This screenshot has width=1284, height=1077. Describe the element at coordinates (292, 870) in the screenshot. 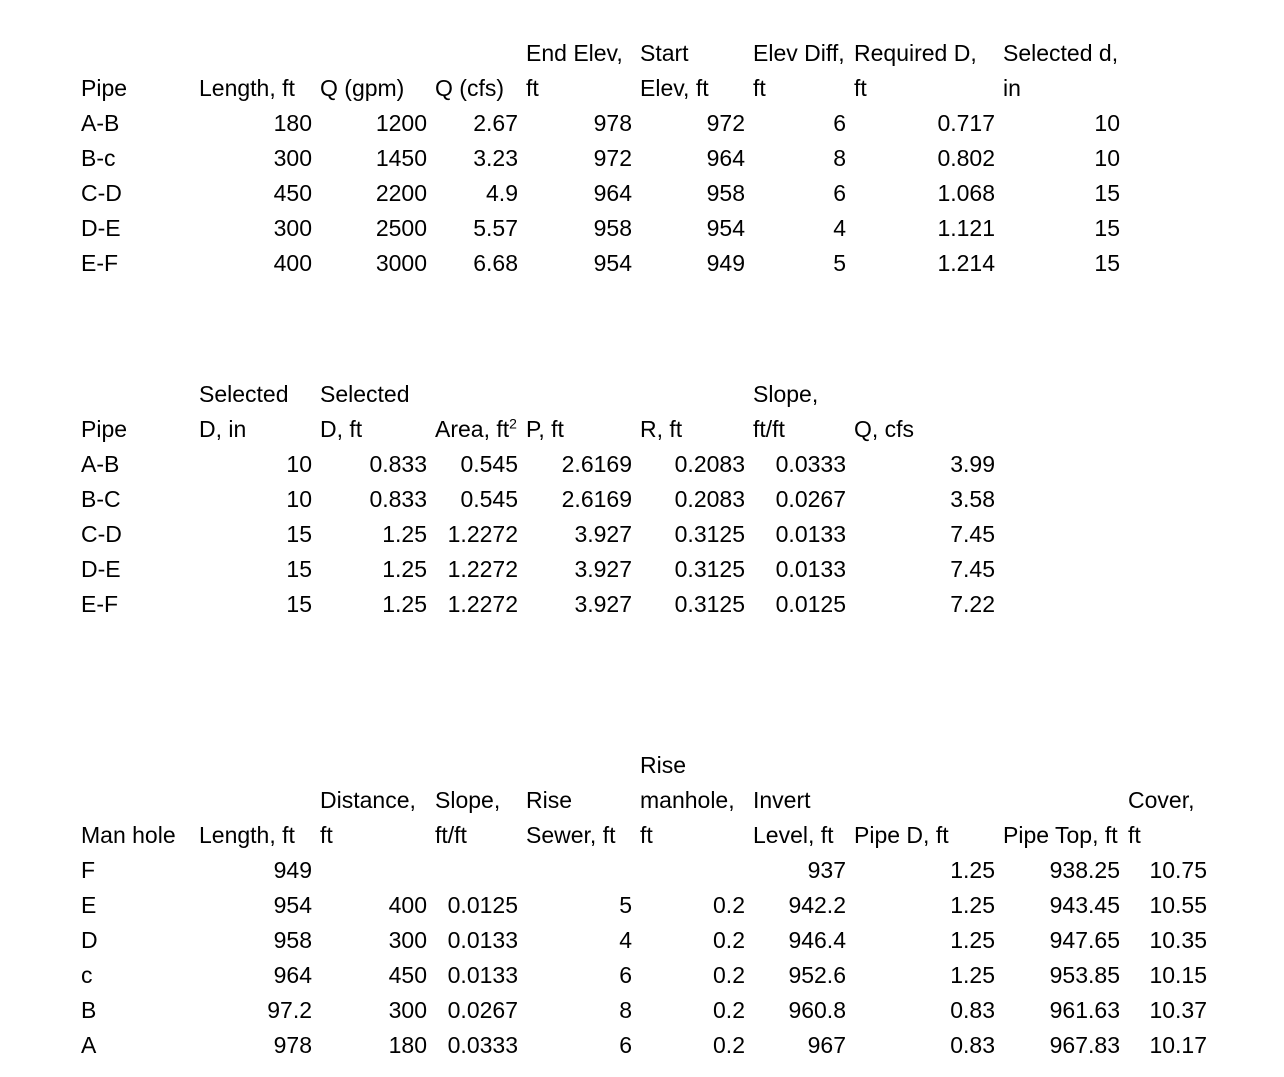

I see `data-cell: 949` at that location.